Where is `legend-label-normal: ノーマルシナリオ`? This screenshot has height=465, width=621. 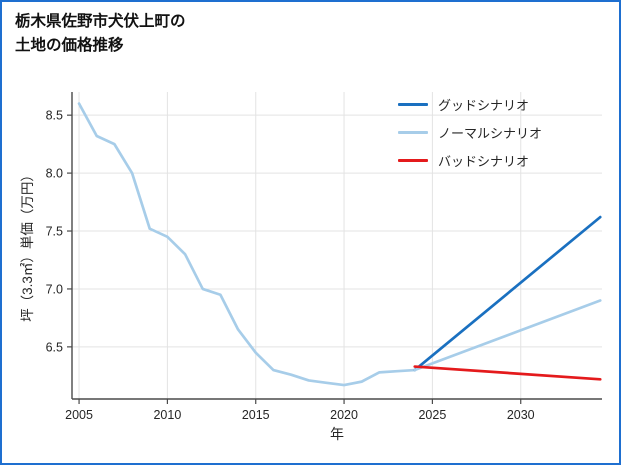 legend-label-normal: ノーマルシナリオ is located at coordinates (490, 133).